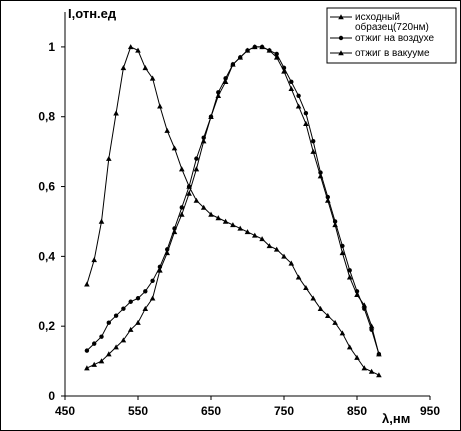  I want to click on x-tick-label: 550, so click(138, 411).